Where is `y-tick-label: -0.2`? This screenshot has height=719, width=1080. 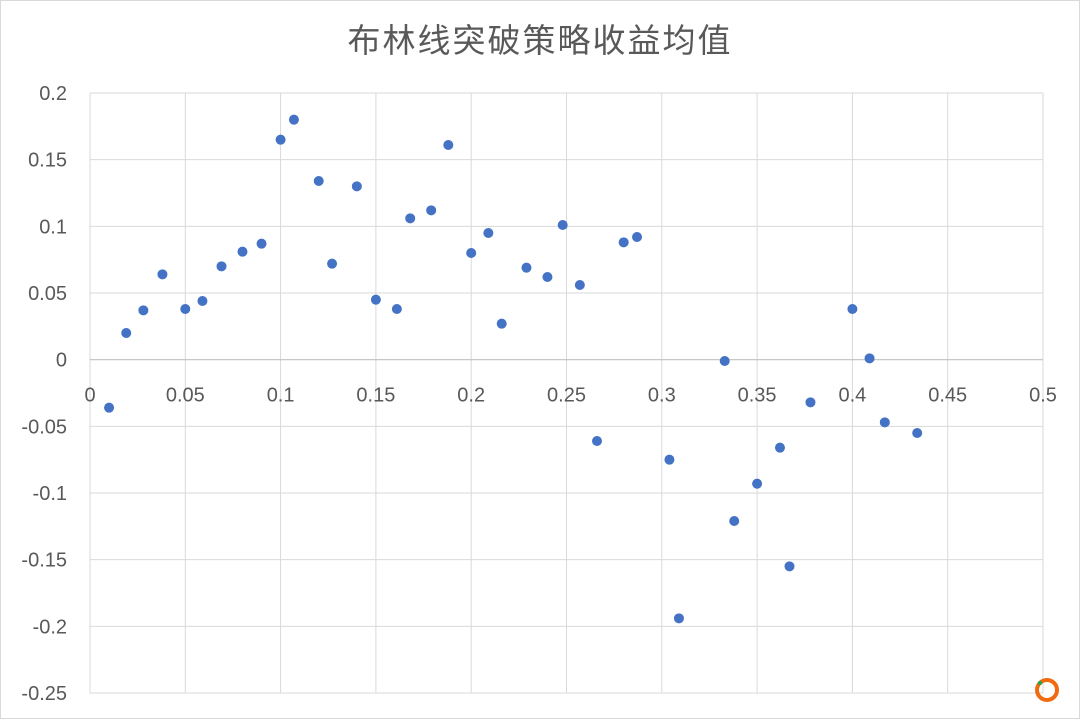
y-tick-label: -0.2 is located at coordinates (50, 627).